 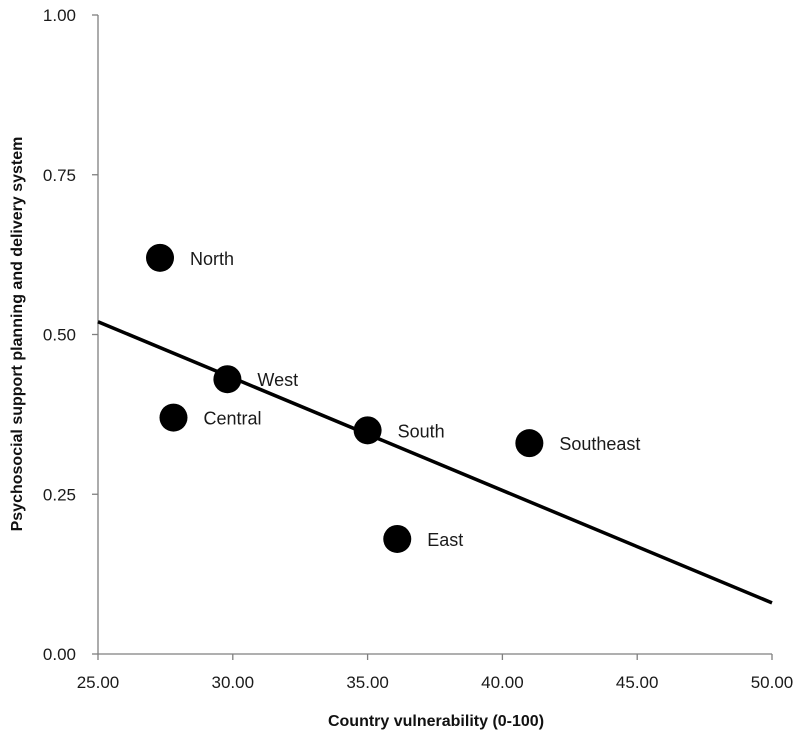 I want to click on point-label-southeast: Southeast, so click(x=599, y=444).